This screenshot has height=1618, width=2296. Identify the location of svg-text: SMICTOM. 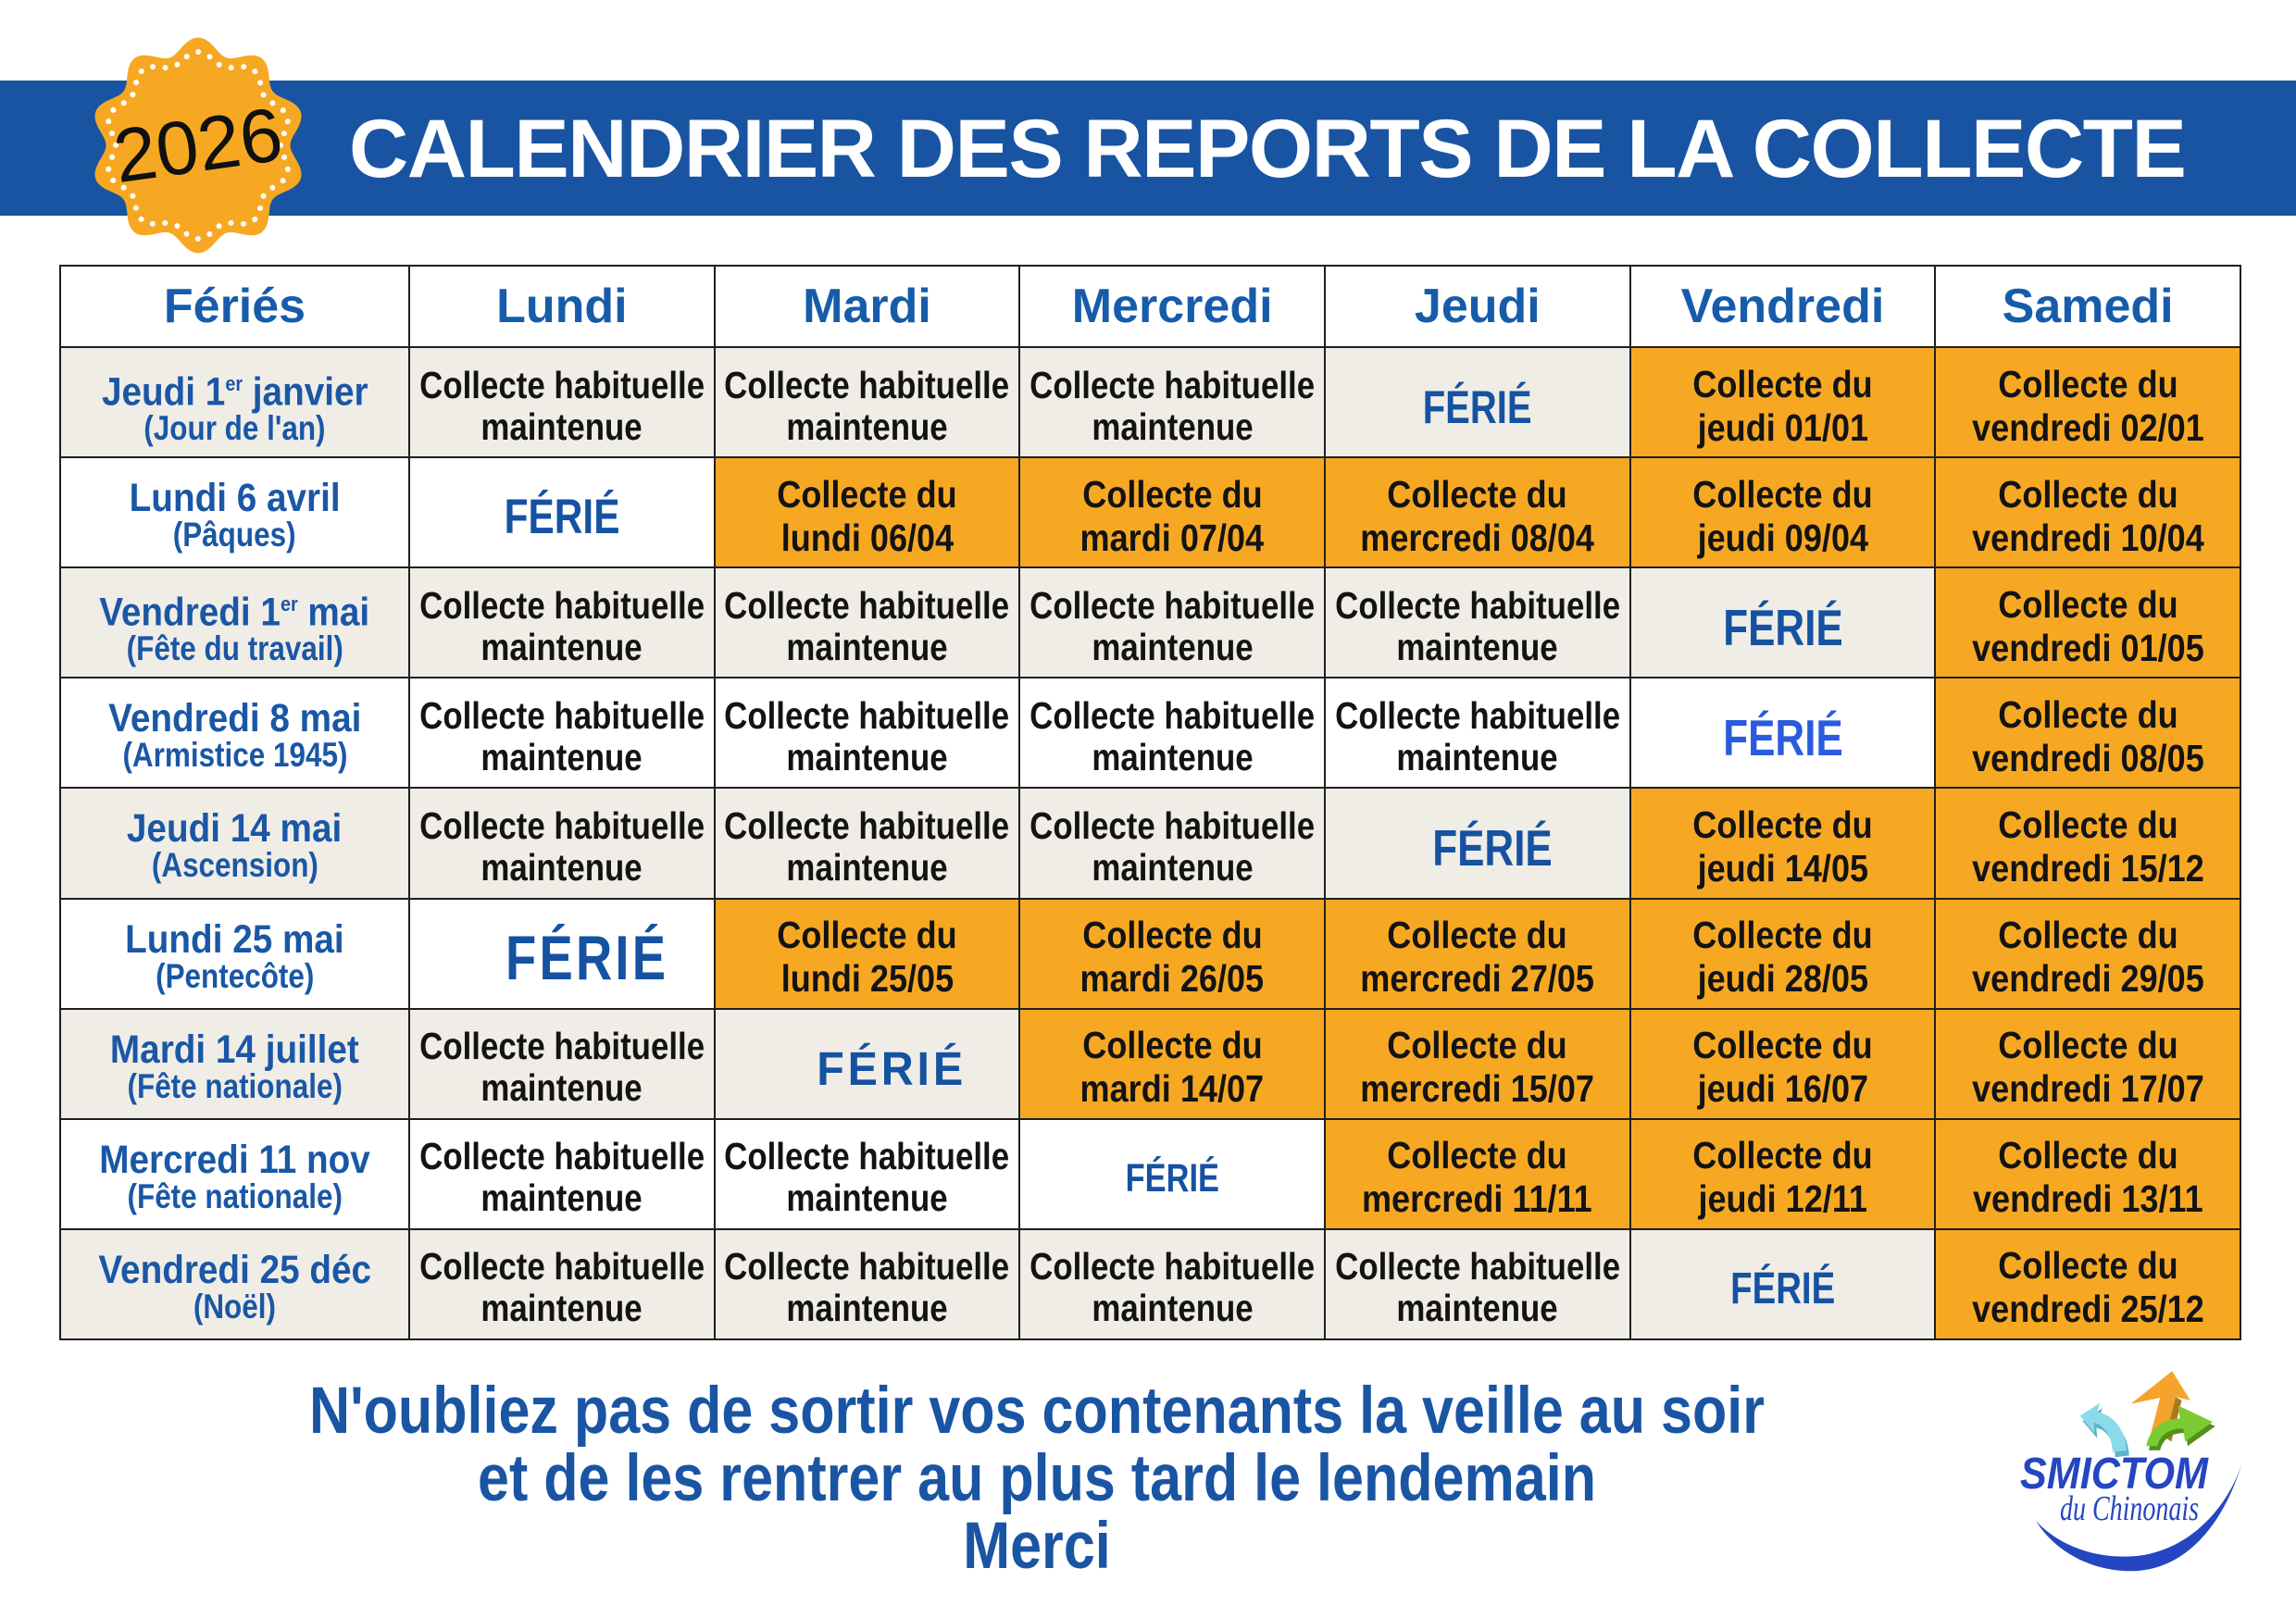
(2114, 1474).